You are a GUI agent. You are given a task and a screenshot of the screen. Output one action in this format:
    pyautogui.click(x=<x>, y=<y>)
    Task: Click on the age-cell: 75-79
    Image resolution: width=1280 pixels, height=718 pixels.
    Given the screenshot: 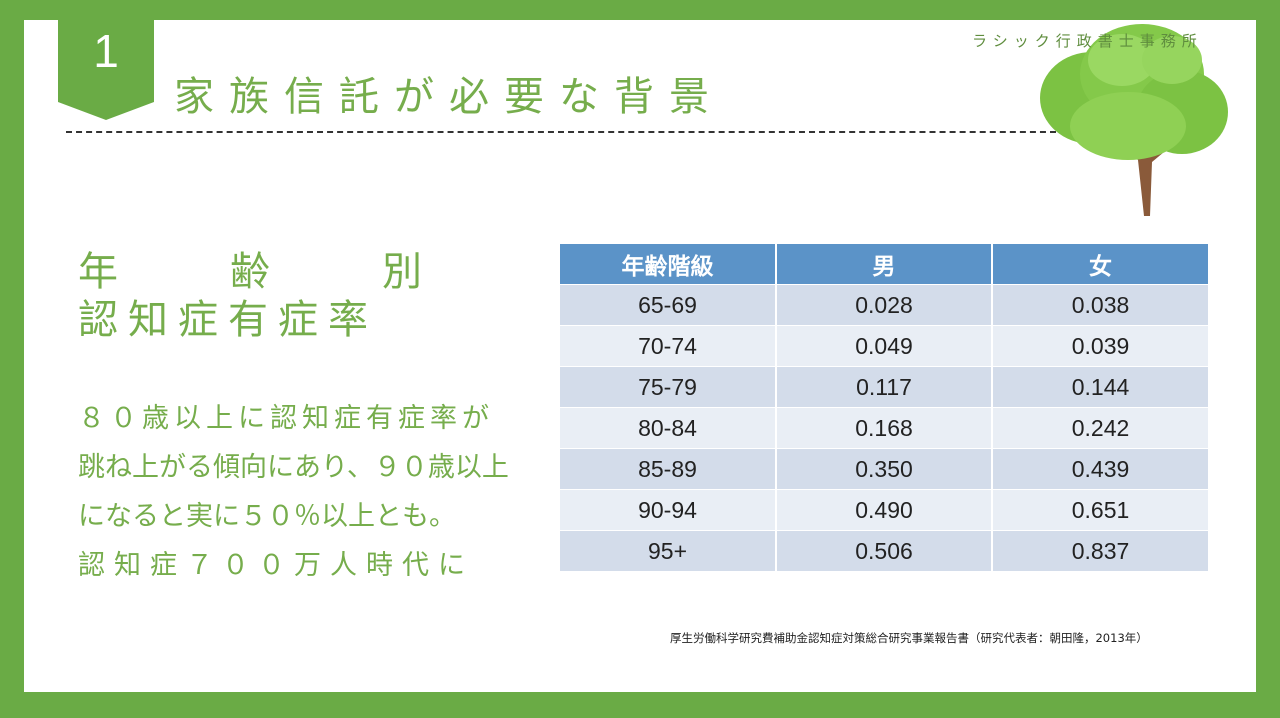 What is the action you would take?
    pyautogui.click(x=668, y=387)
    